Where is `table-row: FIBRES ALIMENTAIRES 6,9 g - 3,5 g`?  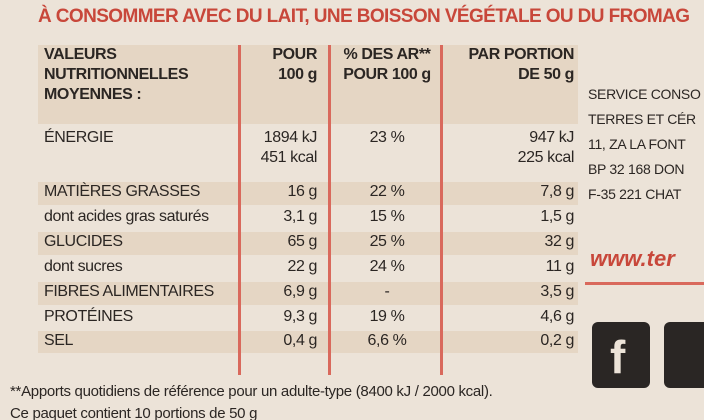
table-row: FIBRES ALIMENTAIRES 6,9 g - 3,5 g is located at coordinates (308, 293).